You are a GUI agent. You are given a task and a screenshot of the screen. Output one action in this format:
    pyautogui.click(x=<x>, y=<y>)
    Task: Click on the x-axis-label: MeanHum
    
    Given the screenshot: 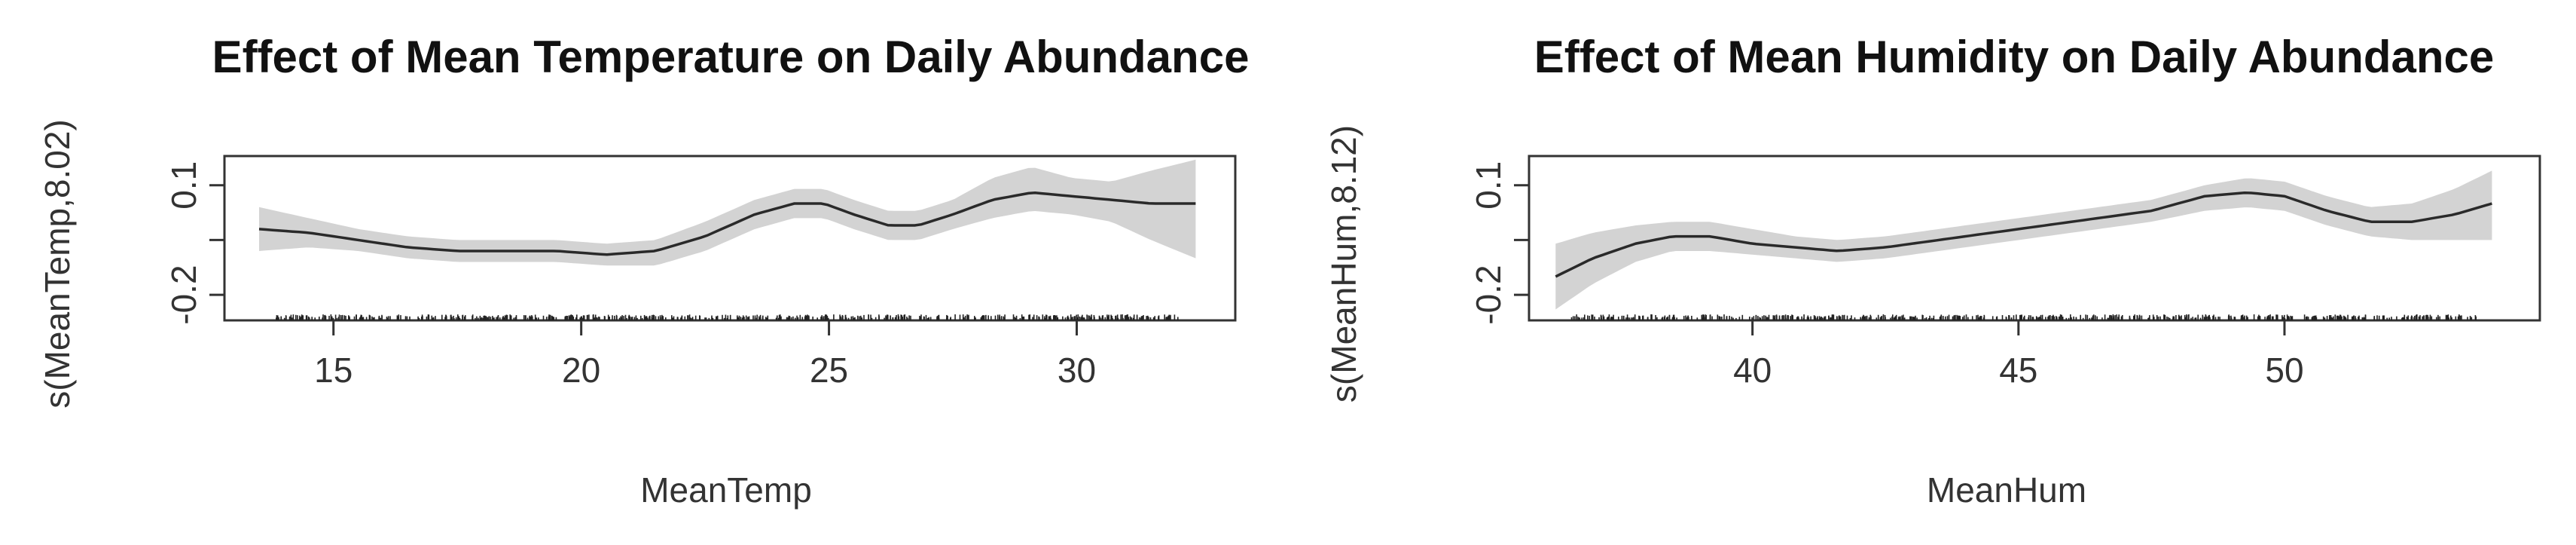 What is the action you would take?
    pyautogui.click(x=2007, y=490)
    